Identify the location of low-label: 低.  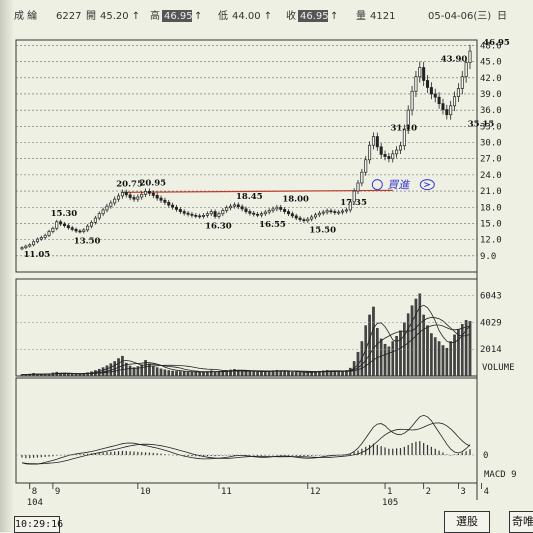
(223, 15).